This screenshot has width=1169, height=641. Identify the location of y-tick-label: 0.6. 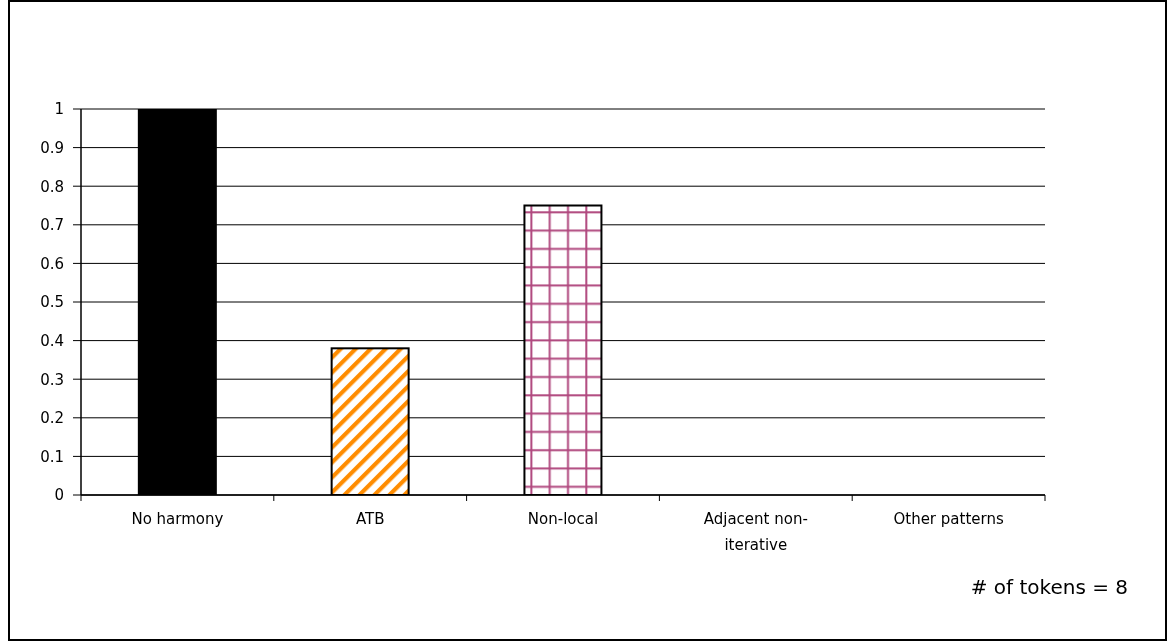
(52, 263).